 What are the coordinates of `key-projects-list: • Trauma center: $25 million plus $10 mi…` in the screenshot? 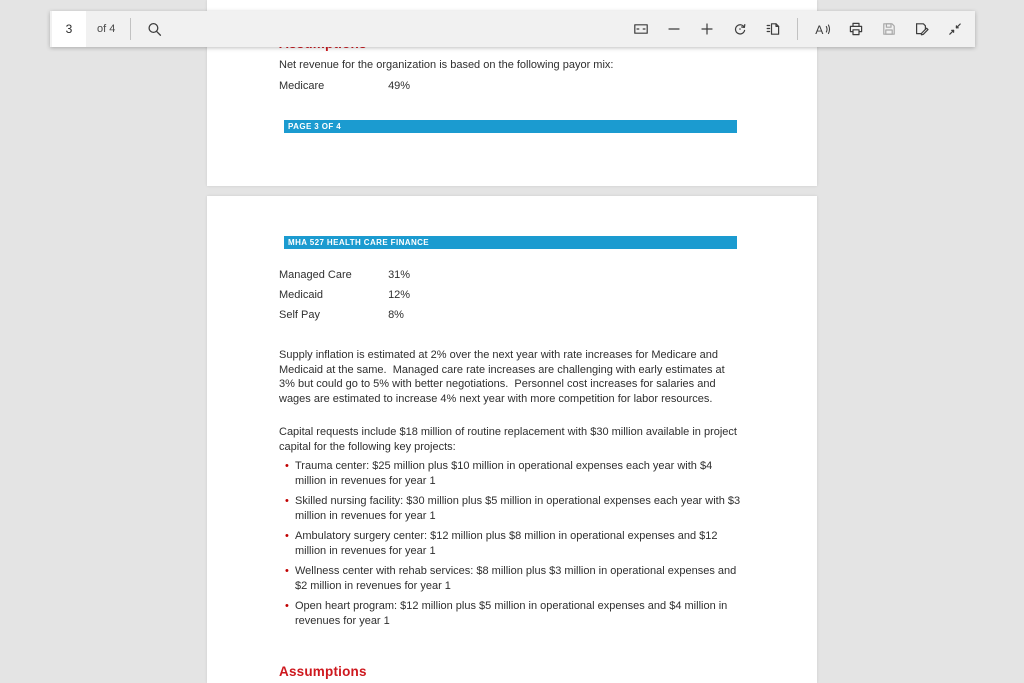 It's located at (513, 546).